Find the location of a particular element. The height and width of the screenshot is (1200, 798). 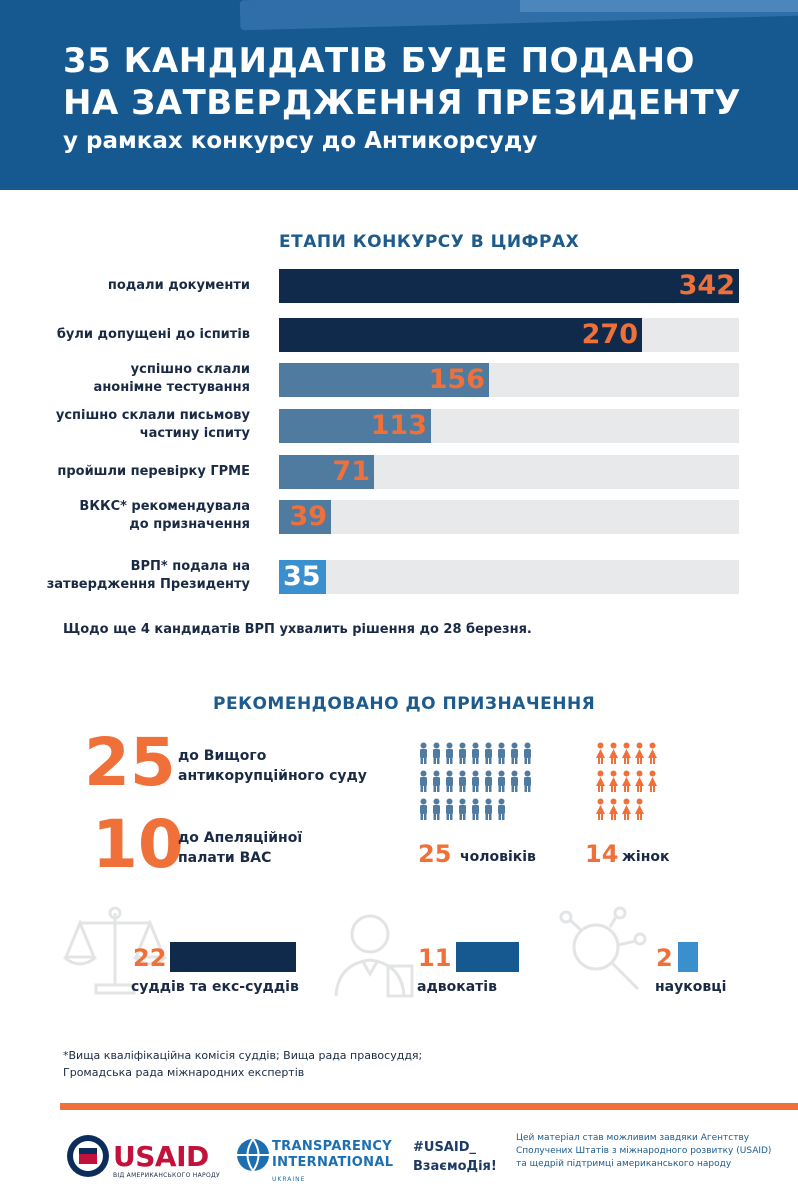

men-count: 25 is located at coordinates (435, 854).